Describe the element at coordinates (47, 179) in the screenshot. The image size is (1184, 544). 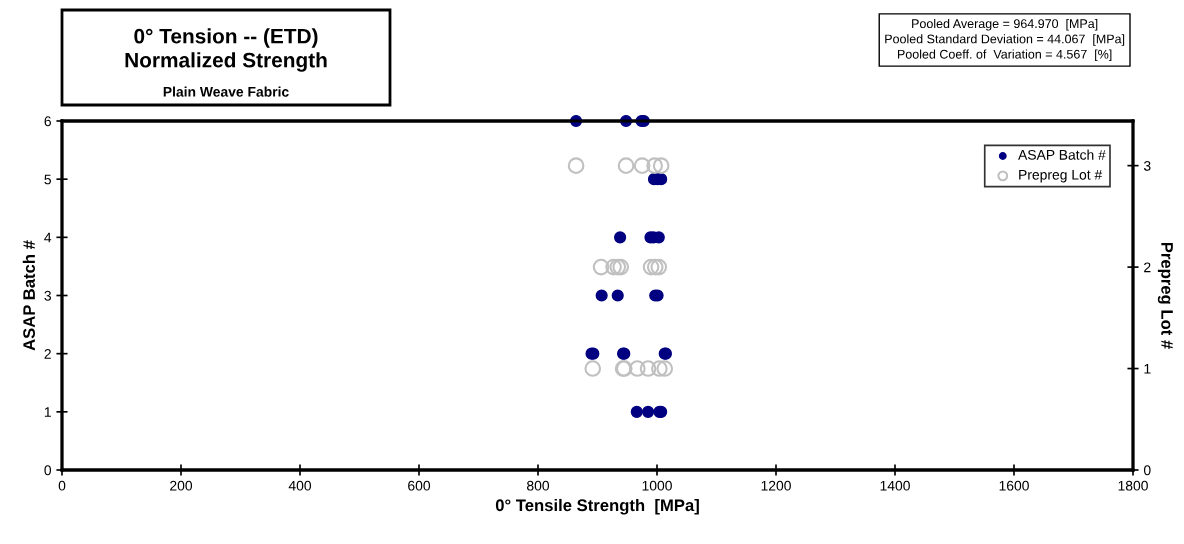
I see `y-tick-label: 5` at that location.